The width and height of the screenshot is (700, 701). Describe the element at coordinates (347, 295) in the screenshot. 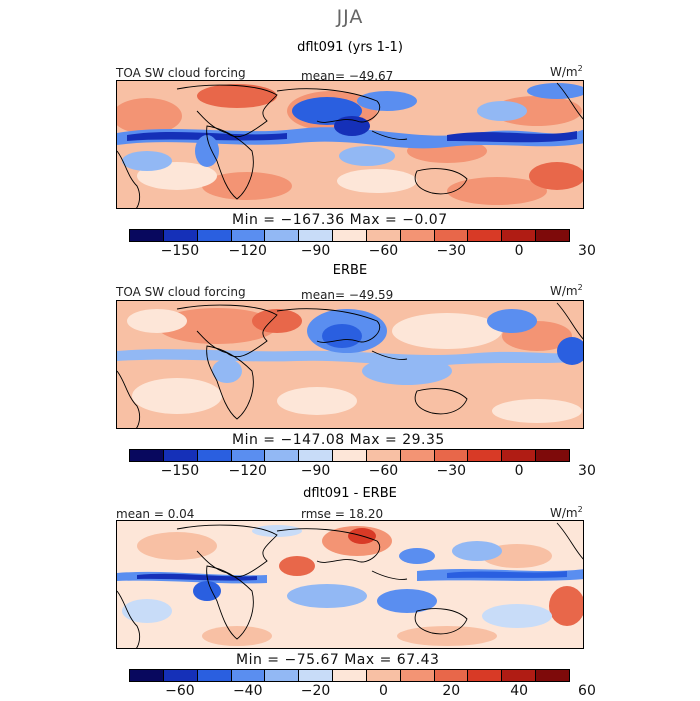

I see `panel-2-mean-label: mean= −49.59` at that location.